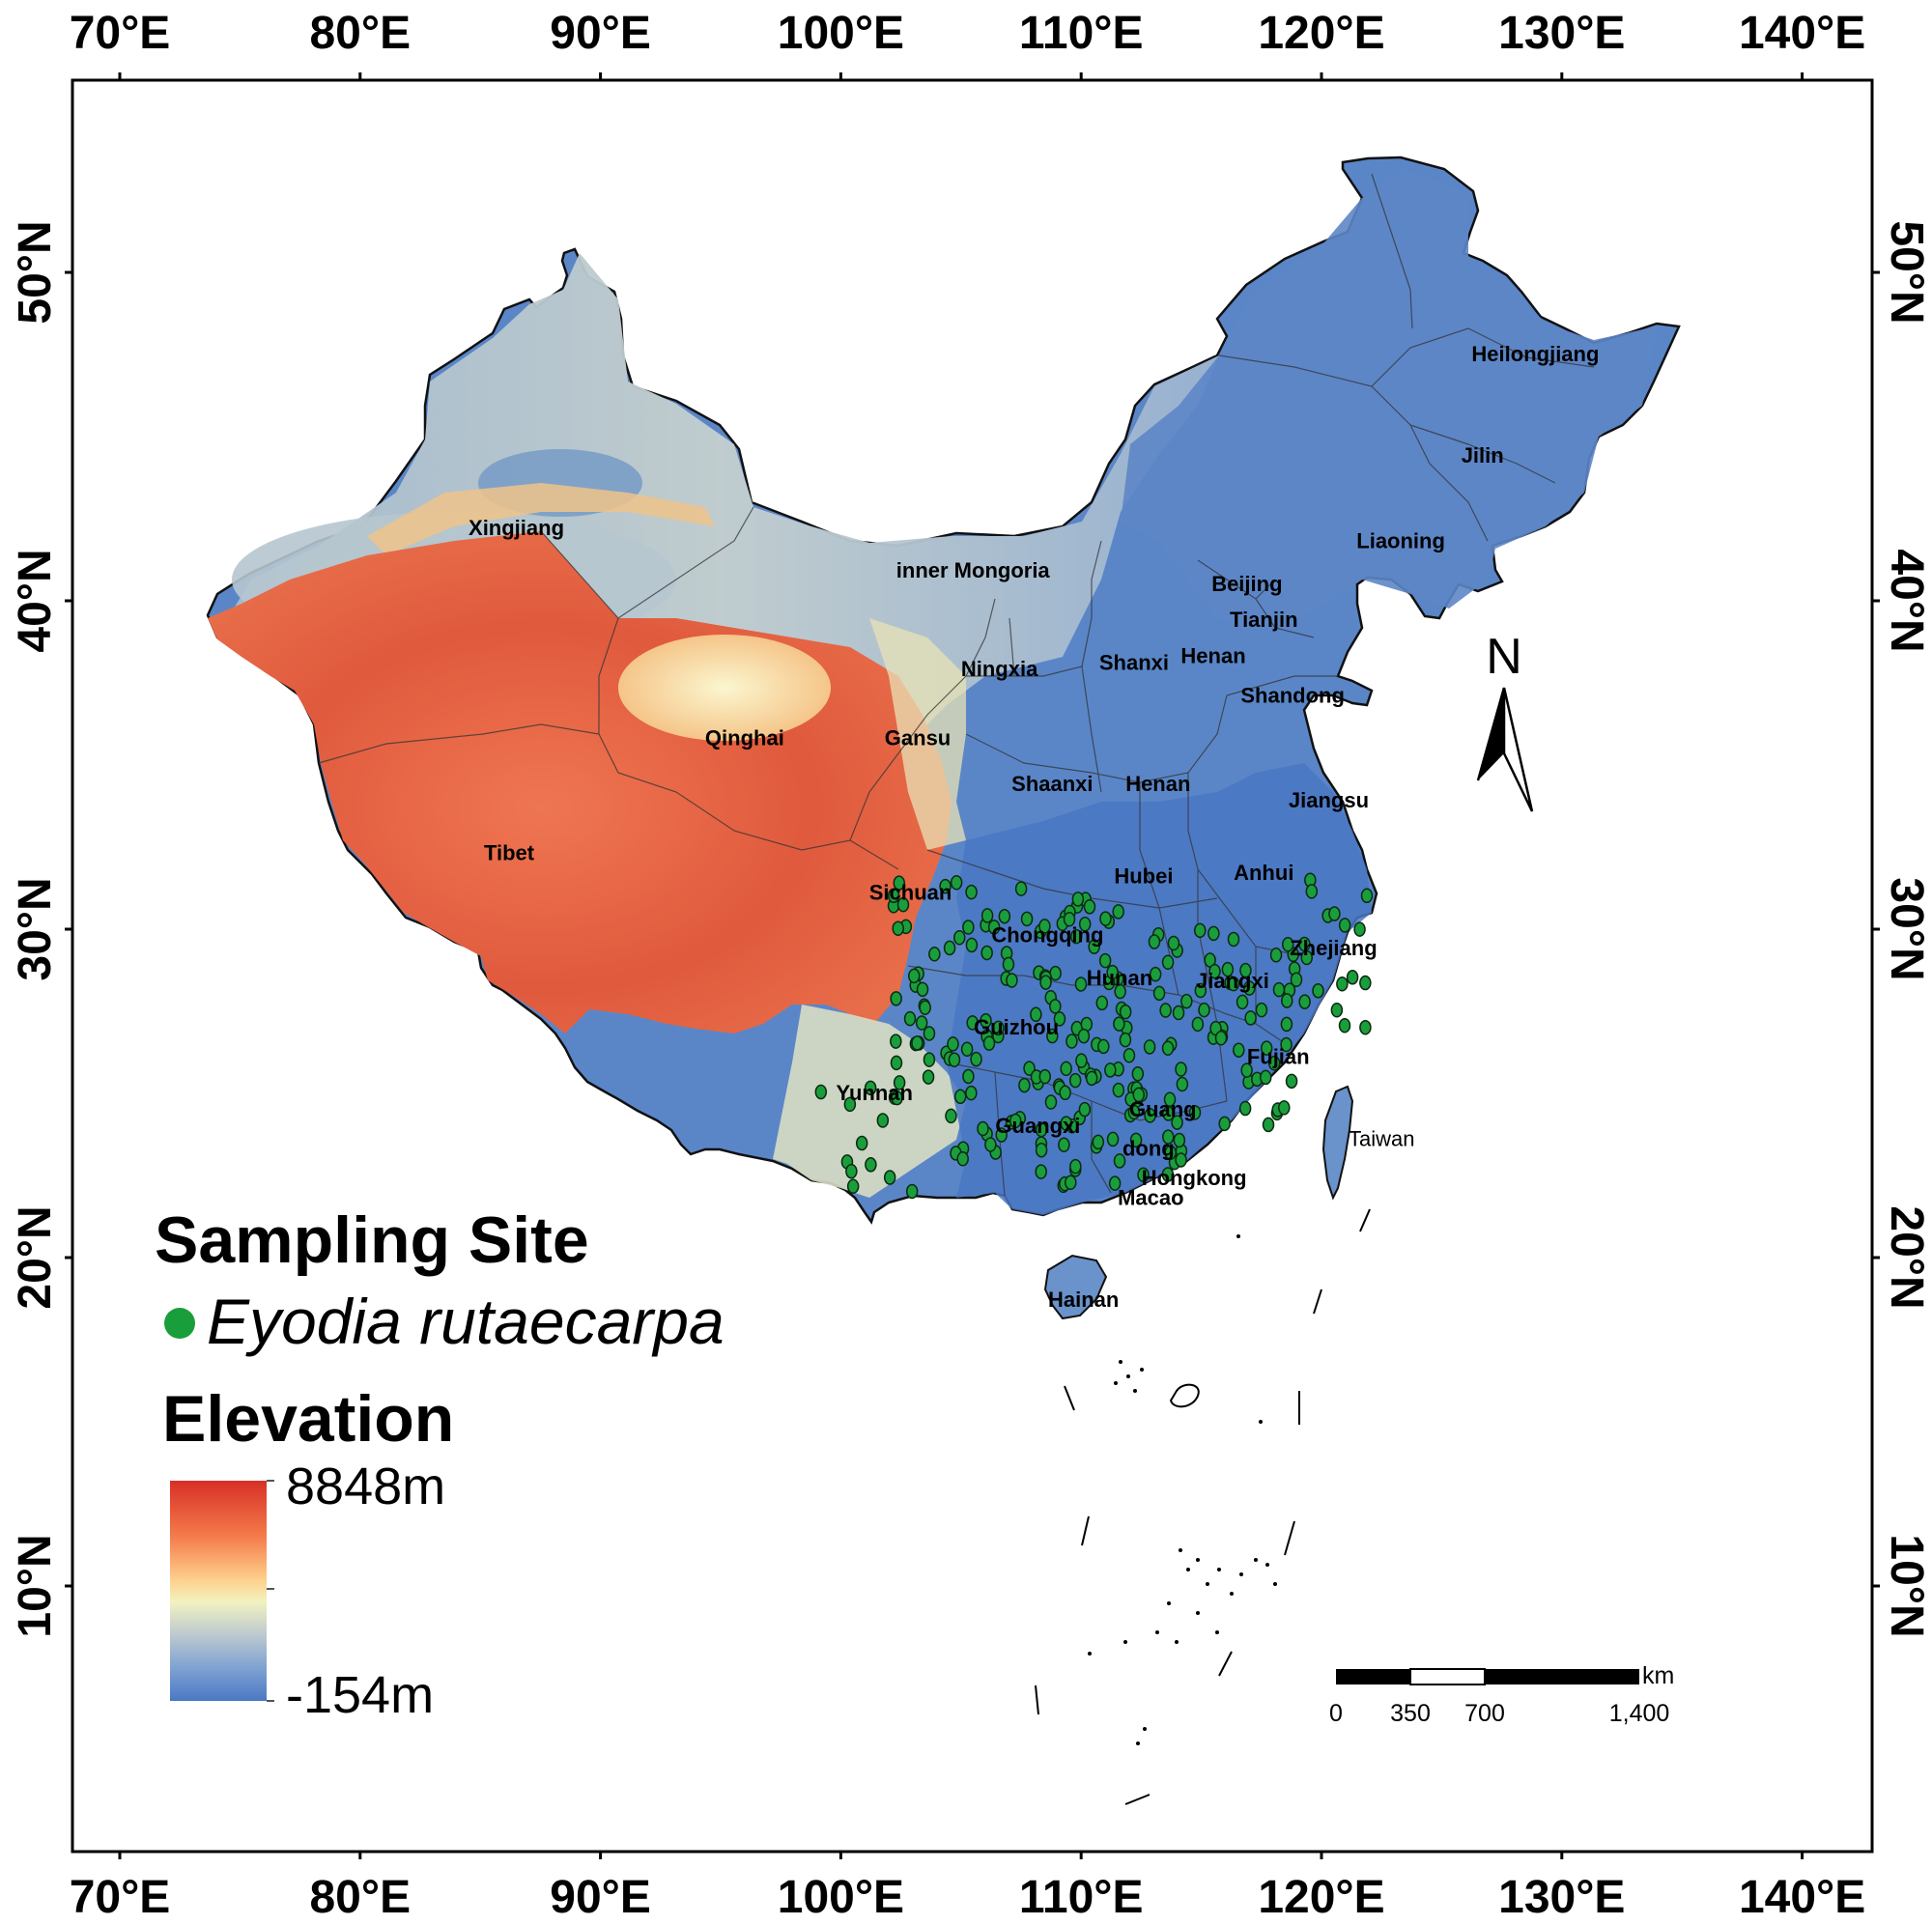 The height and width of the screenshot is (1925, 1932). What do you see at coordinates (1150, 1198) in the screenshot?
I see `province-label: Macao` at bounding box center [1150, 1198].